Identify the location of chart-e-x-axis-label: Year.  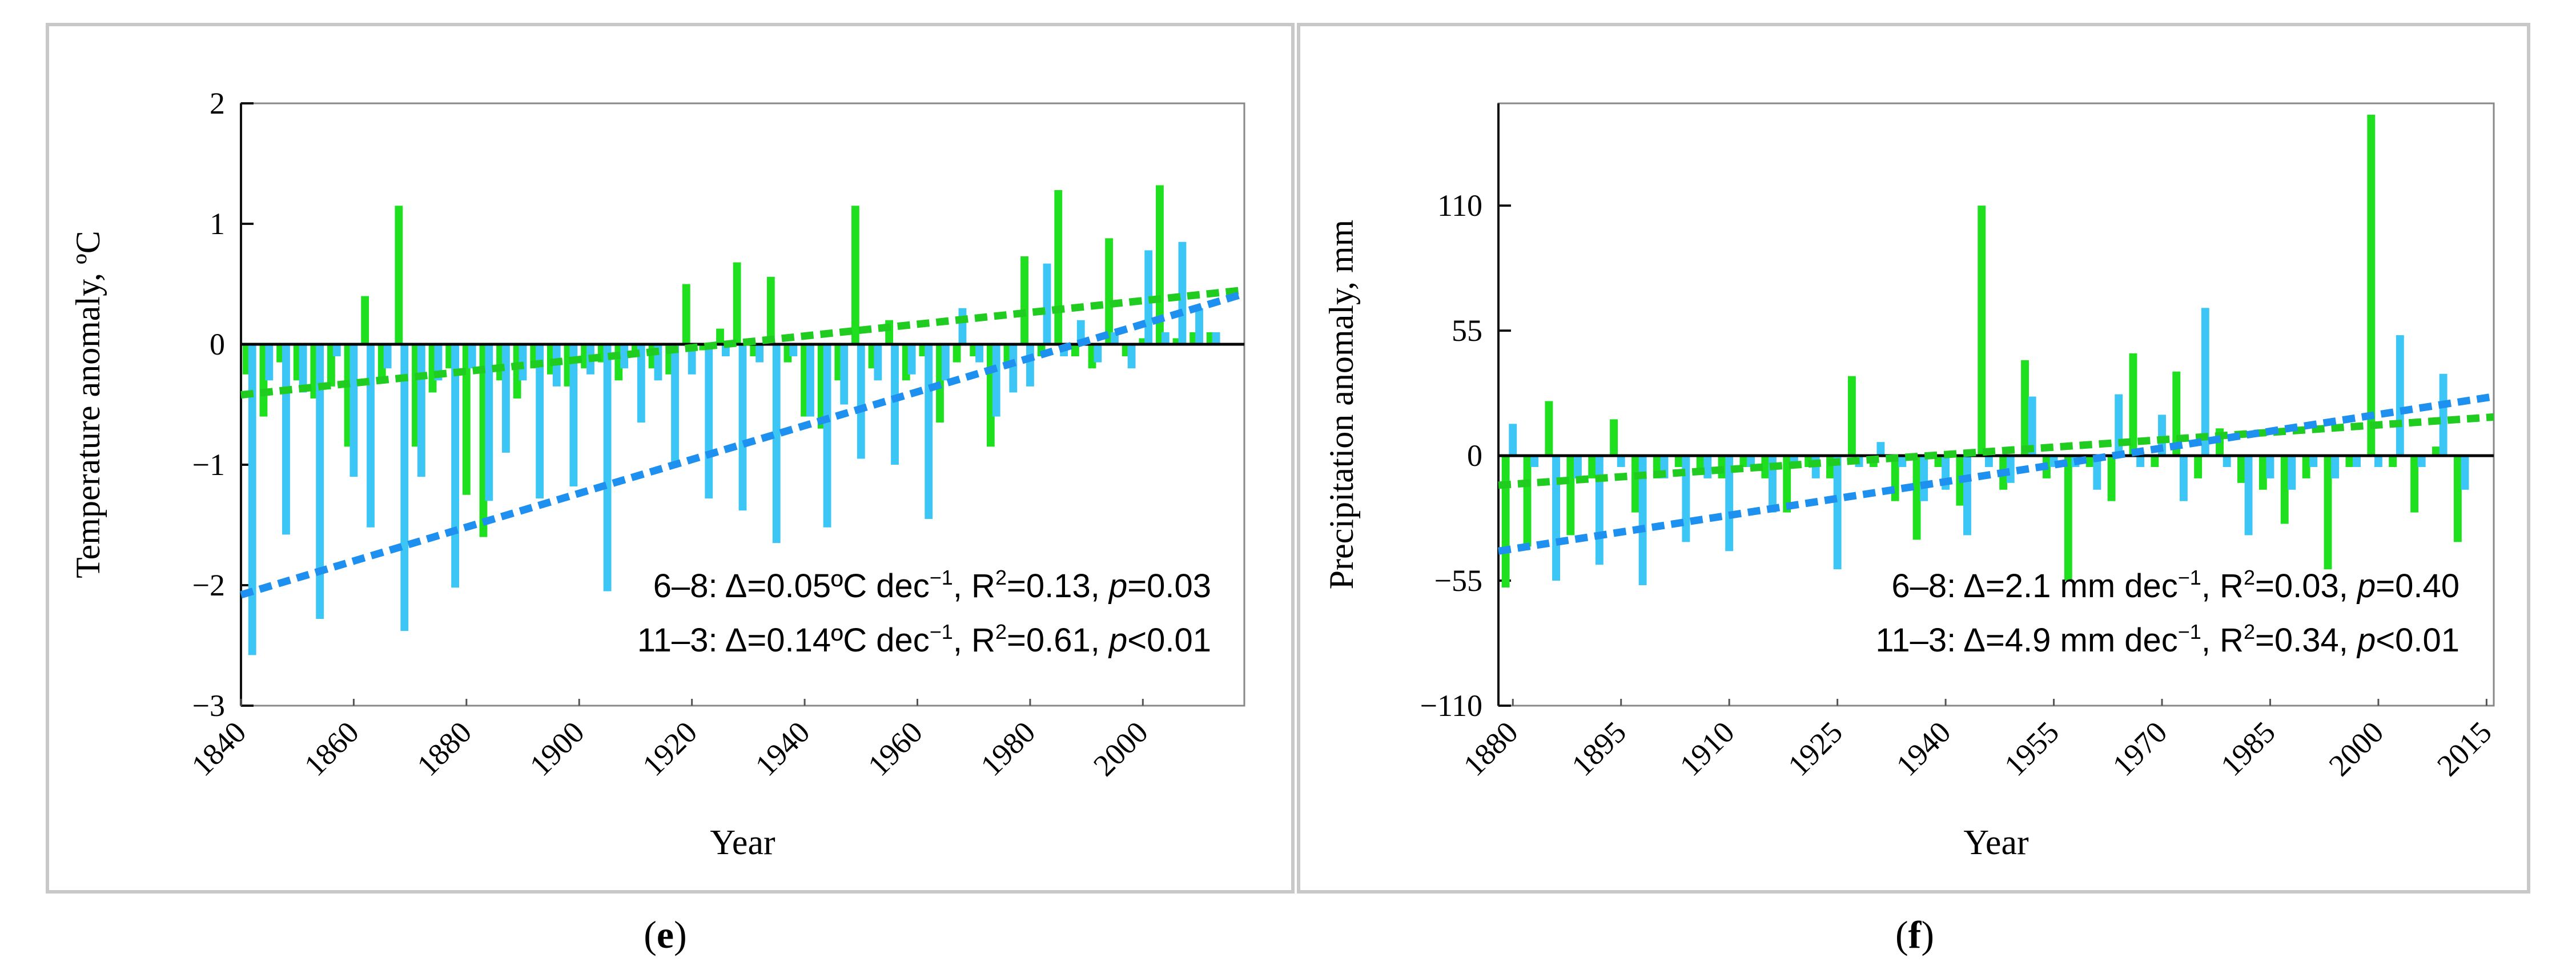
(742, 842).